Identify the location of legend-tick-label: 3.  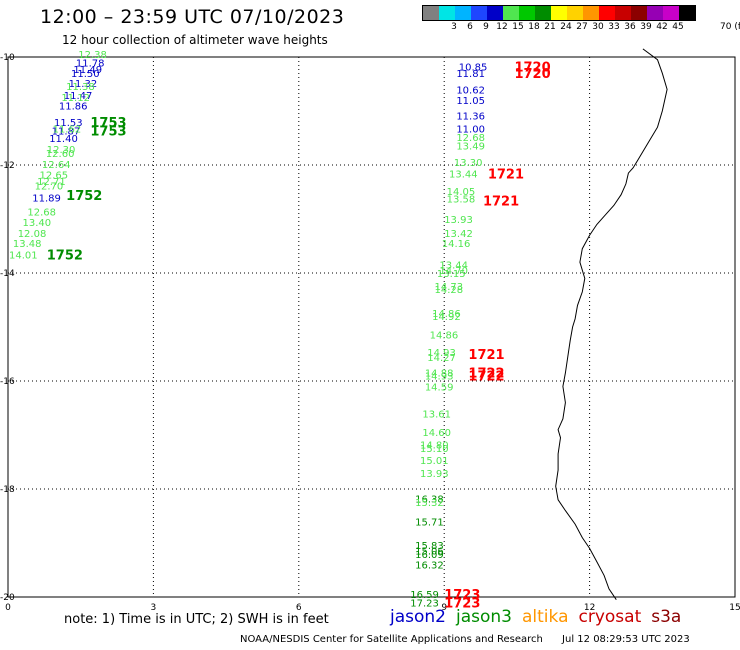
(454, 27).